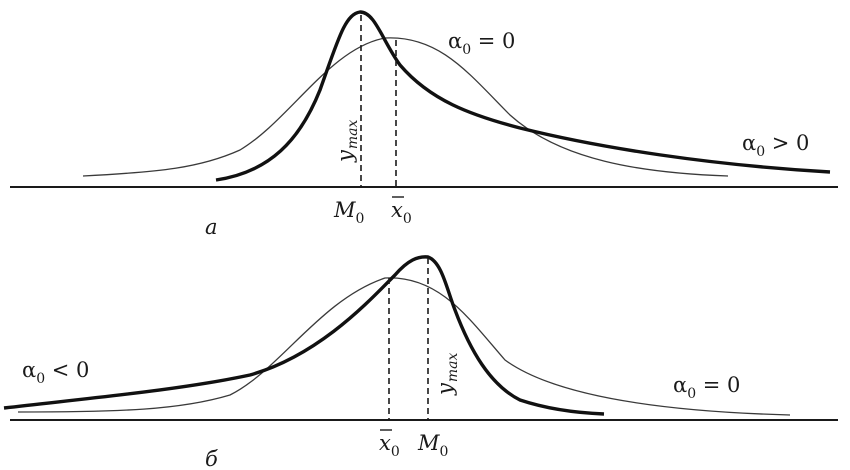  I want to click on panel-a-peak-label: ymax, so click(347, 141).